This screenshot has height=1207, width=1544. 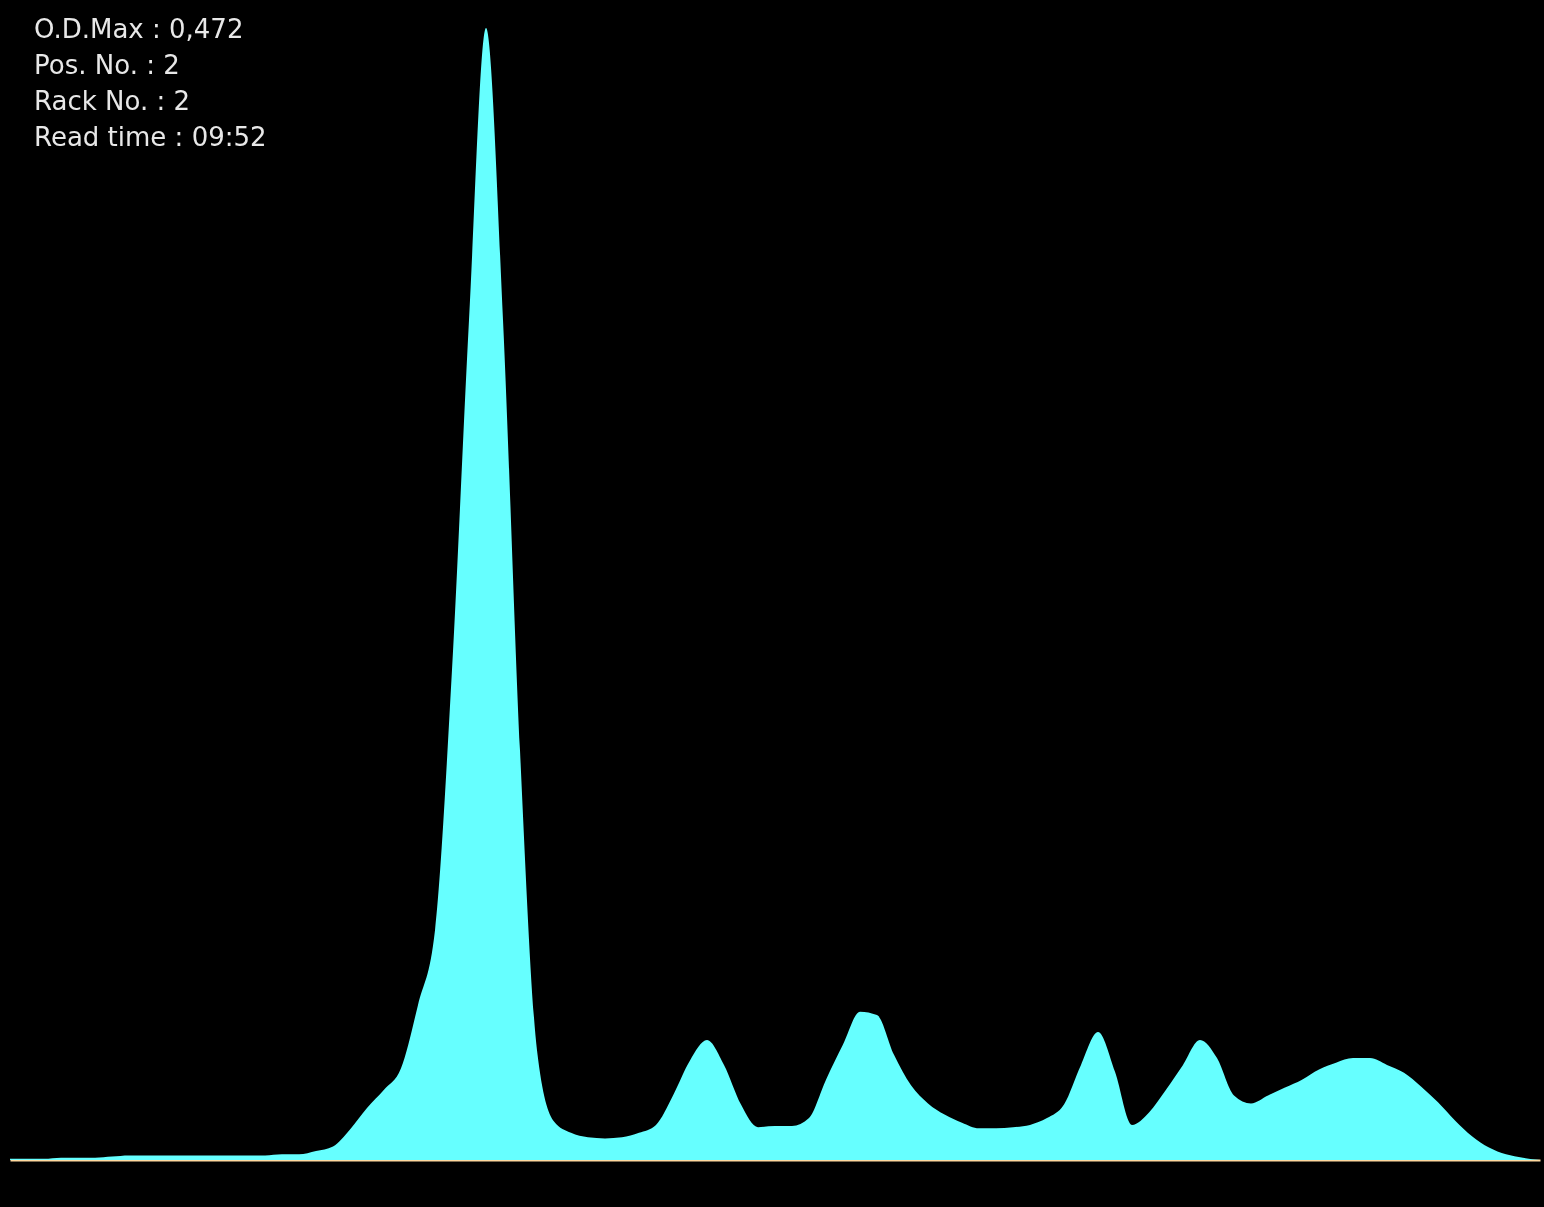 I want to click on annotation: Rack No. : 2, so click(x=112, y=101).